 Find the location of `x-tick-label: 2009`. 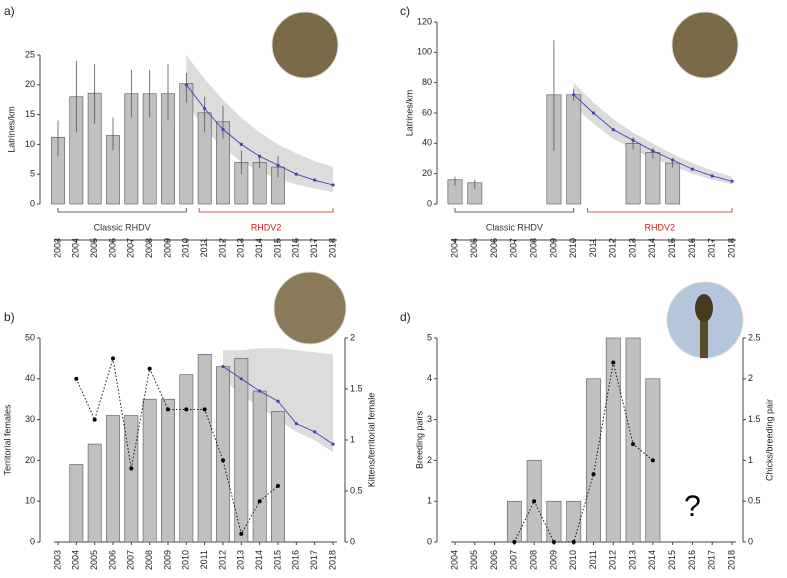

x-tick-label: 2009 is located at coordinates (553, 560).